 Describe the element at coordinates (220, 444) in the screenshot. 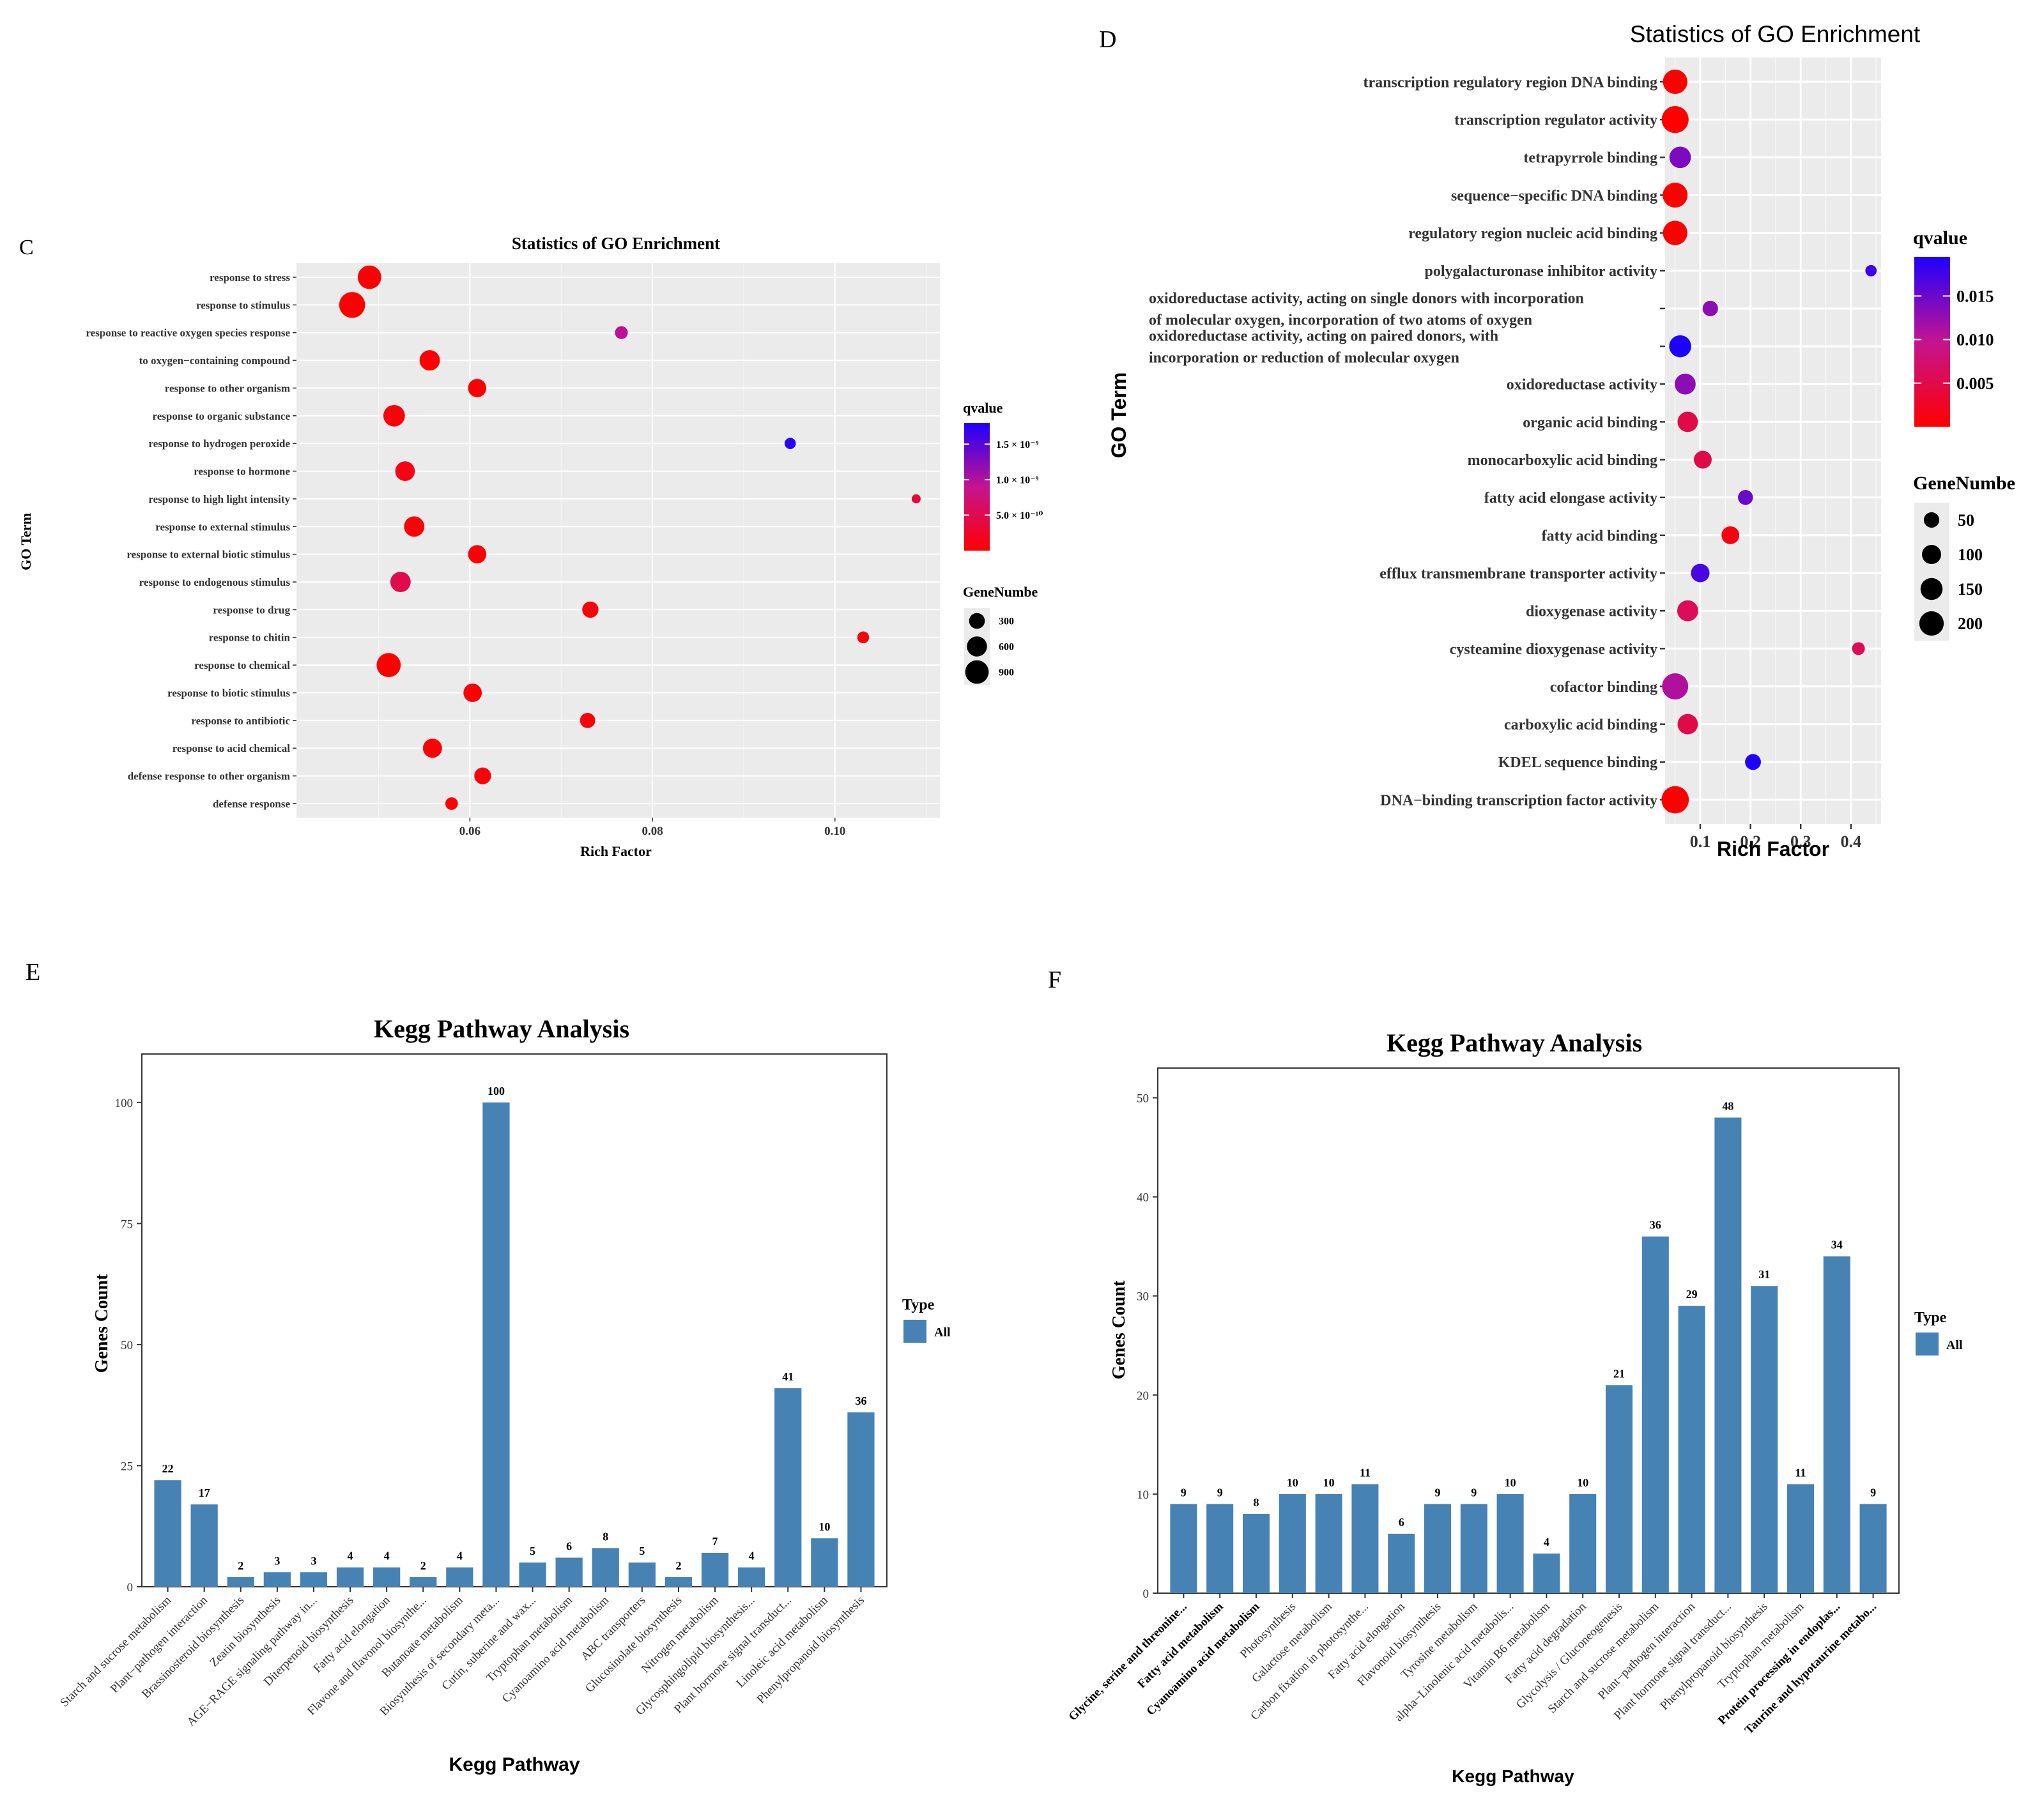

I see `y-tick-label: response to hydrogen peroxide` at that location.